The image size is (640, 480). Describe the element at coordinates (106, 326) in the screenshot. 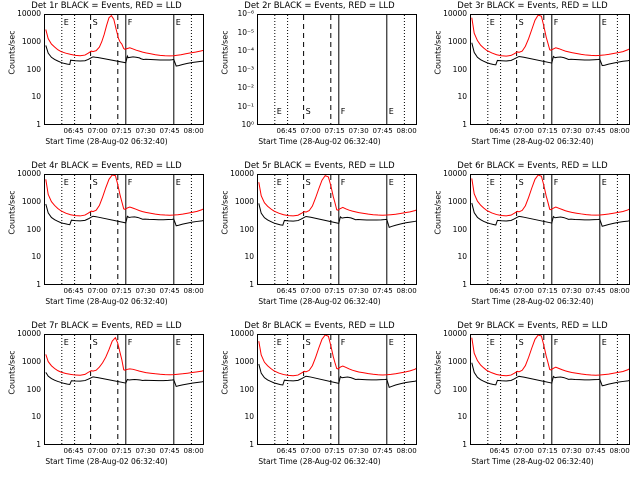

I see `panel-title: Det 7r BLACK = Events, RED = LLD` at that location.